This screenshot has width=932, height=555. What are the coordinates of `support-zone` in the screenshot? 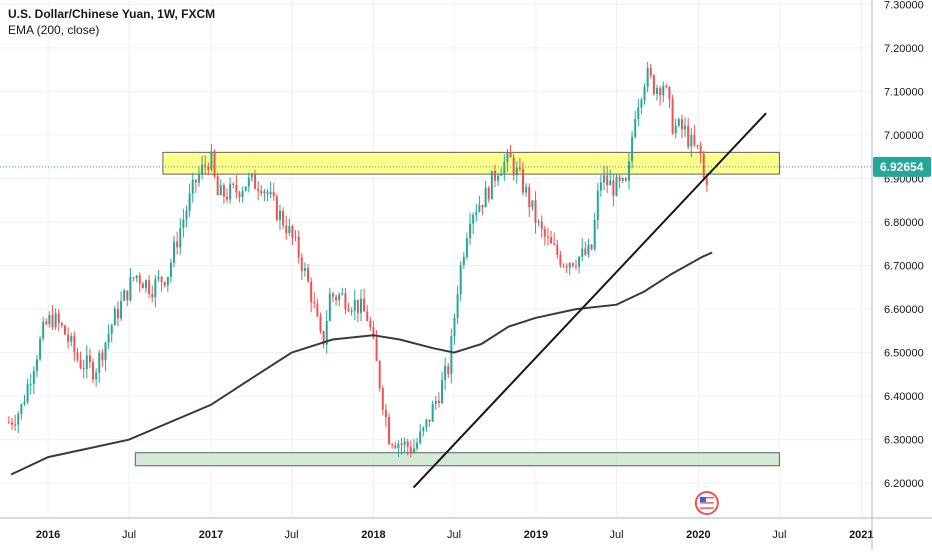 It's located at (457, 459).